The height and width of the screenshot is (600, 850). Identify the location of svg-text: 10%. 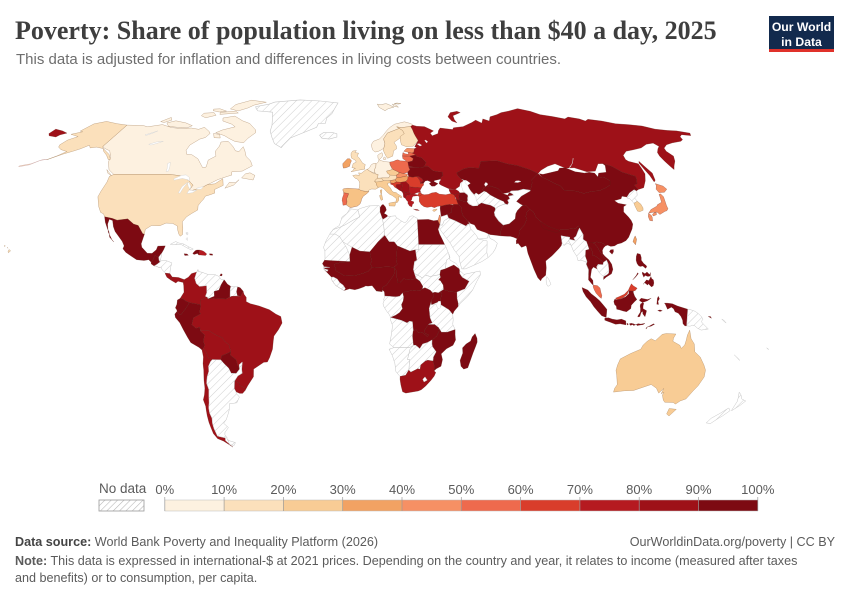
(224, 489).